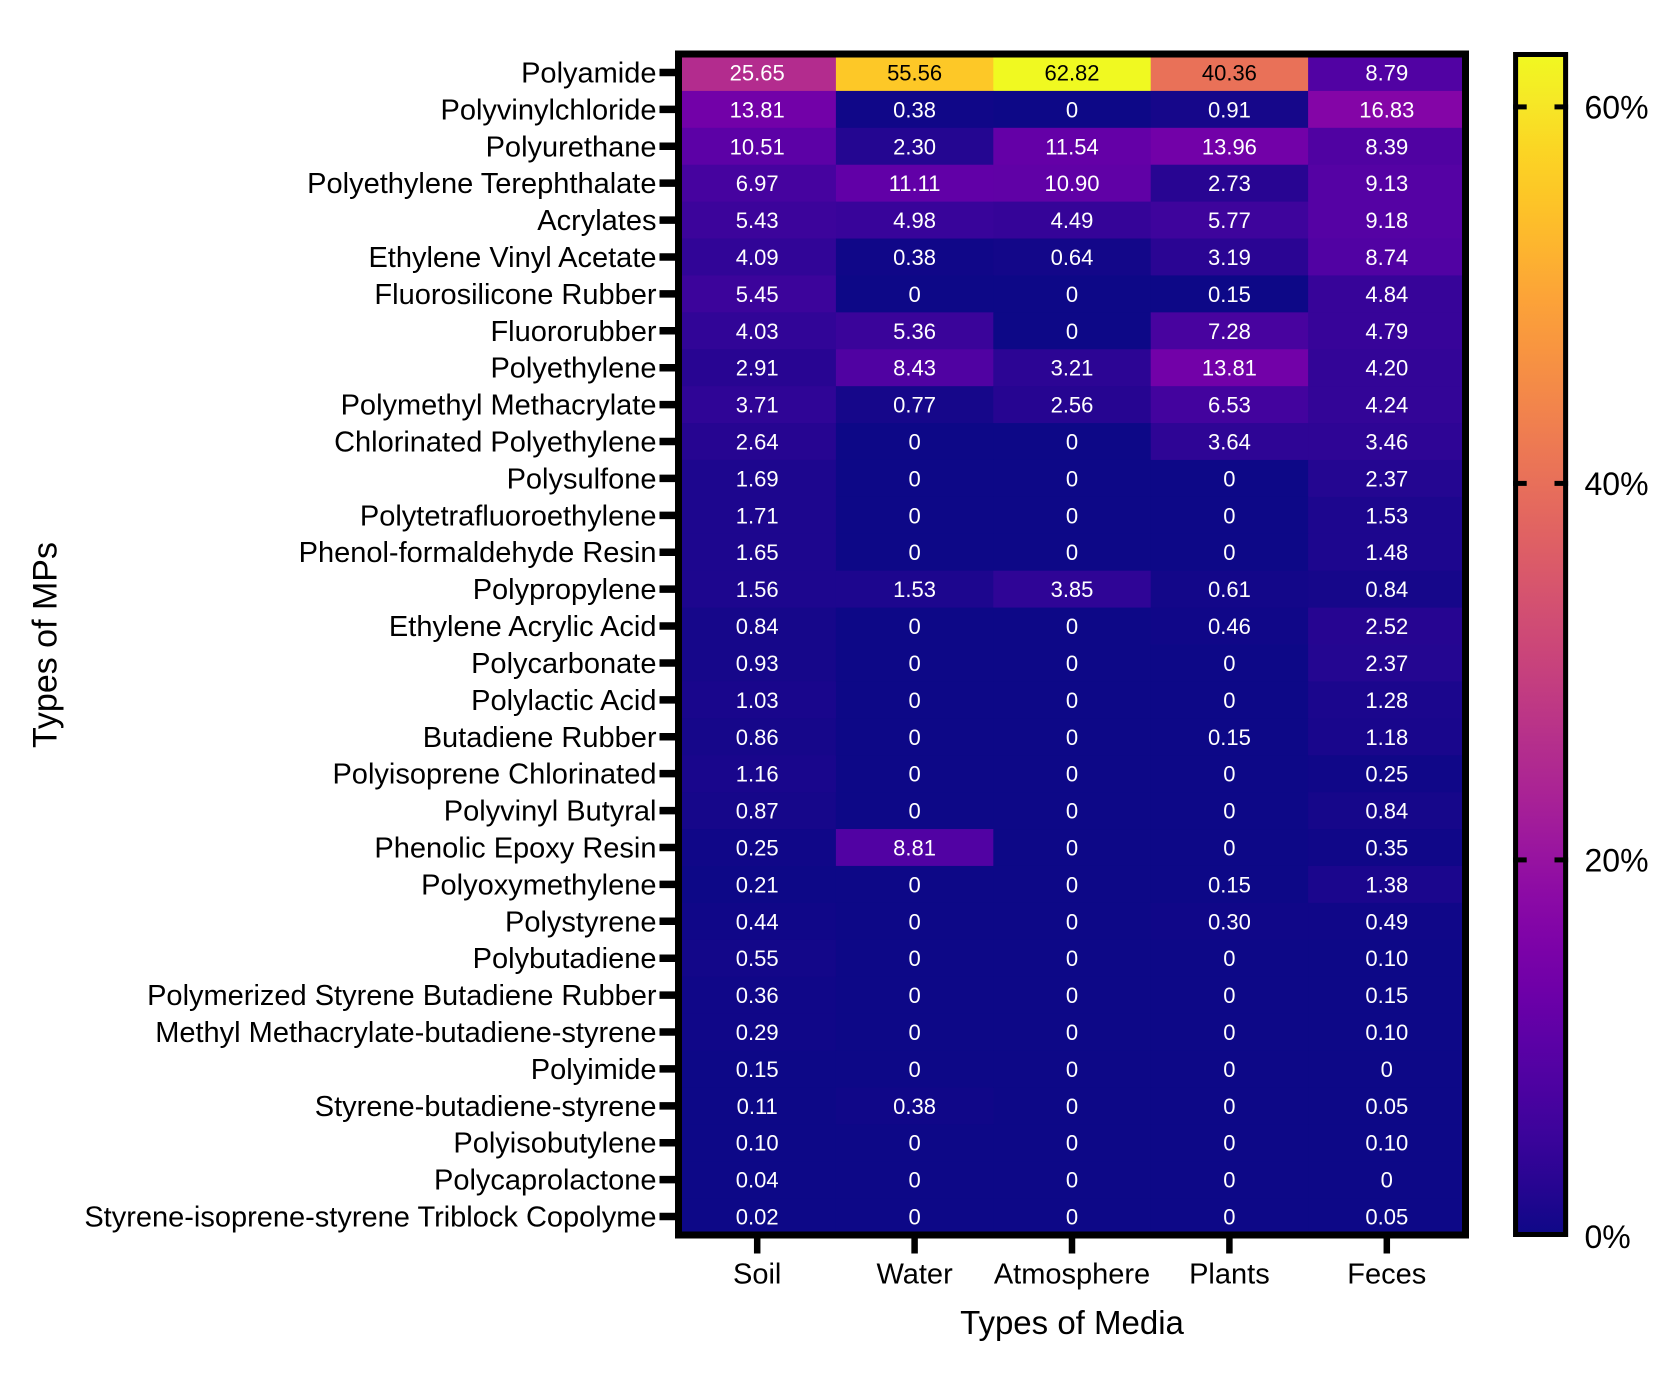 This screenshot has height=1375, width=1679. What do you see at coordinates (914, 368) in the screenshot?
I see `svg-text: 8.43` at bounding box center [914, 368].